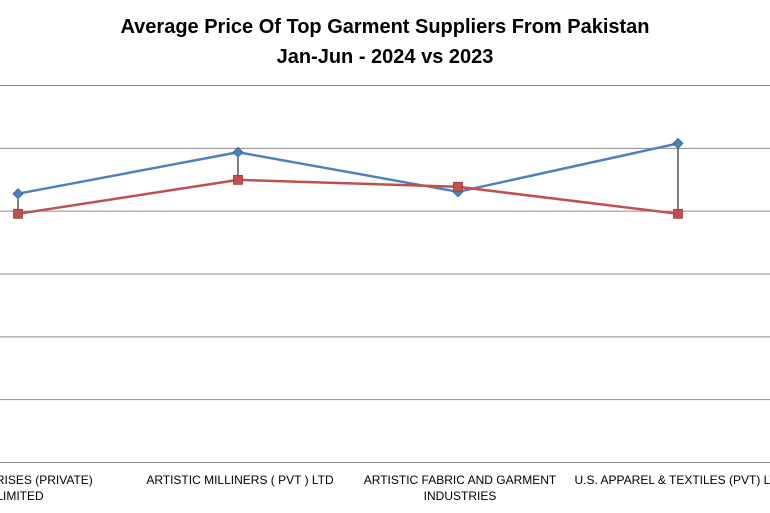 The image size is (770, 513). What do you see at coordinates (240, 480) in the screenshot?
I see `category-label: ARTISTIC MILLINERS ( PVT ) LTD` at bounding box center [240, 480].